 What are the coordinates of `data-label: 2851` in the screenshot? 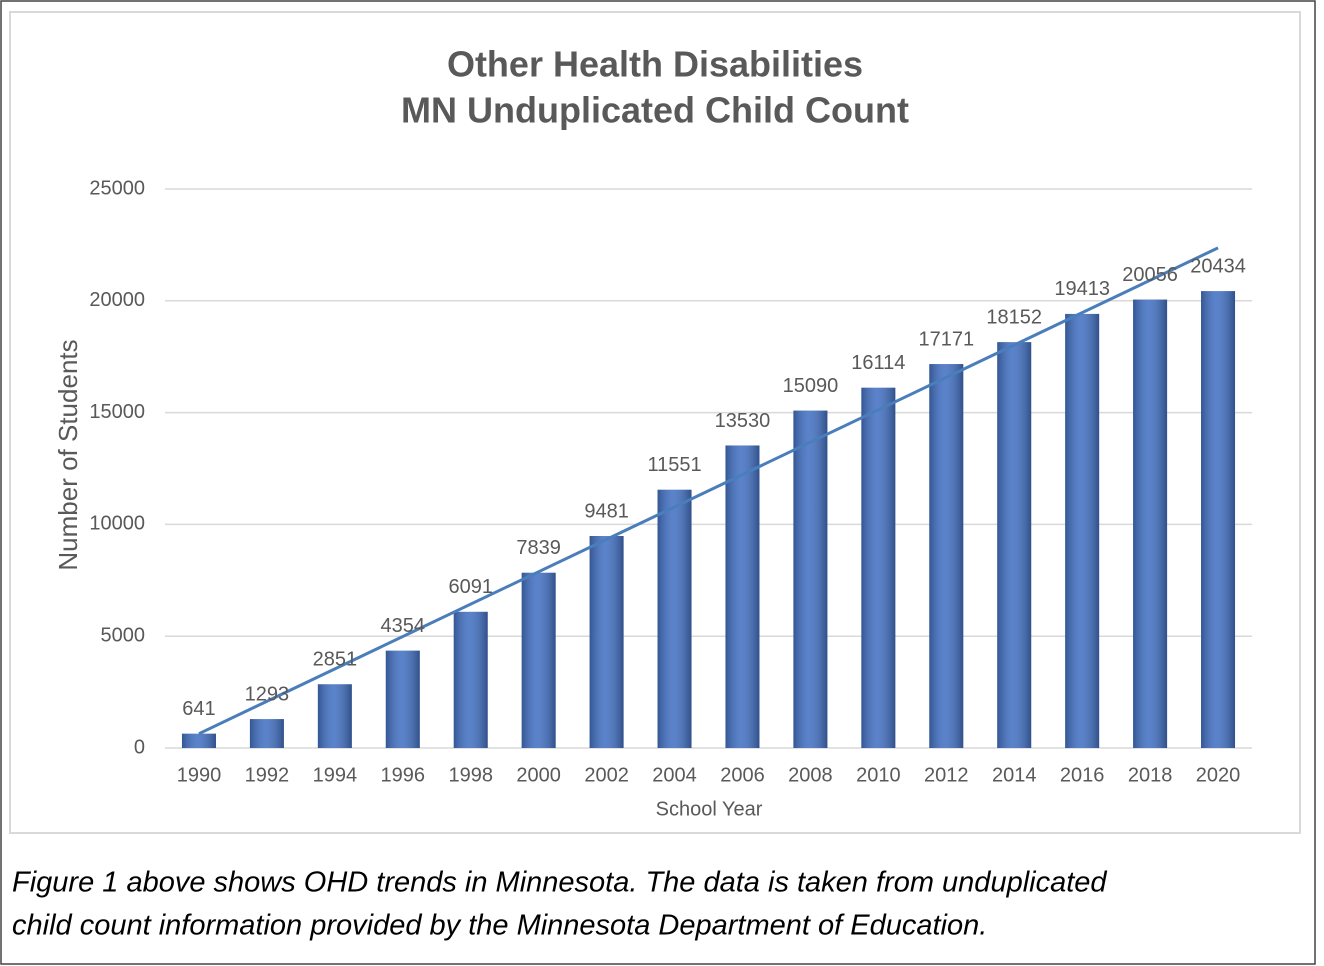 It's located at (335, 660).